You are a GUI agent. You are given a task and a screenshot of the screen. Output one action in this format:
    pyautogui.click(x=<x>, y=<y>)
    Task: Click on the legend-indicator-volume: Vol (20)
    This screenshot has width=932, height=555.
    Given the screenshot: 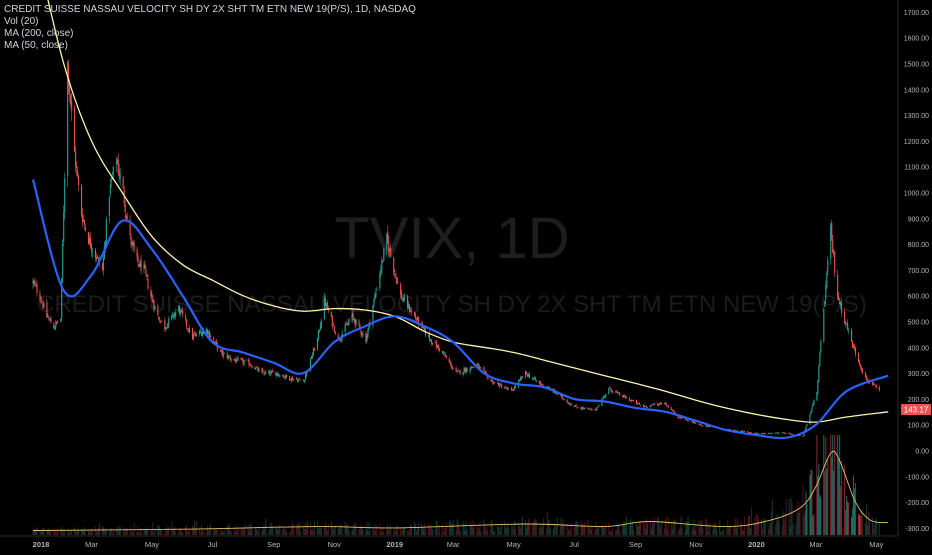 What is the action you would take?
    pyautogui.click(x=21, y=21)
    